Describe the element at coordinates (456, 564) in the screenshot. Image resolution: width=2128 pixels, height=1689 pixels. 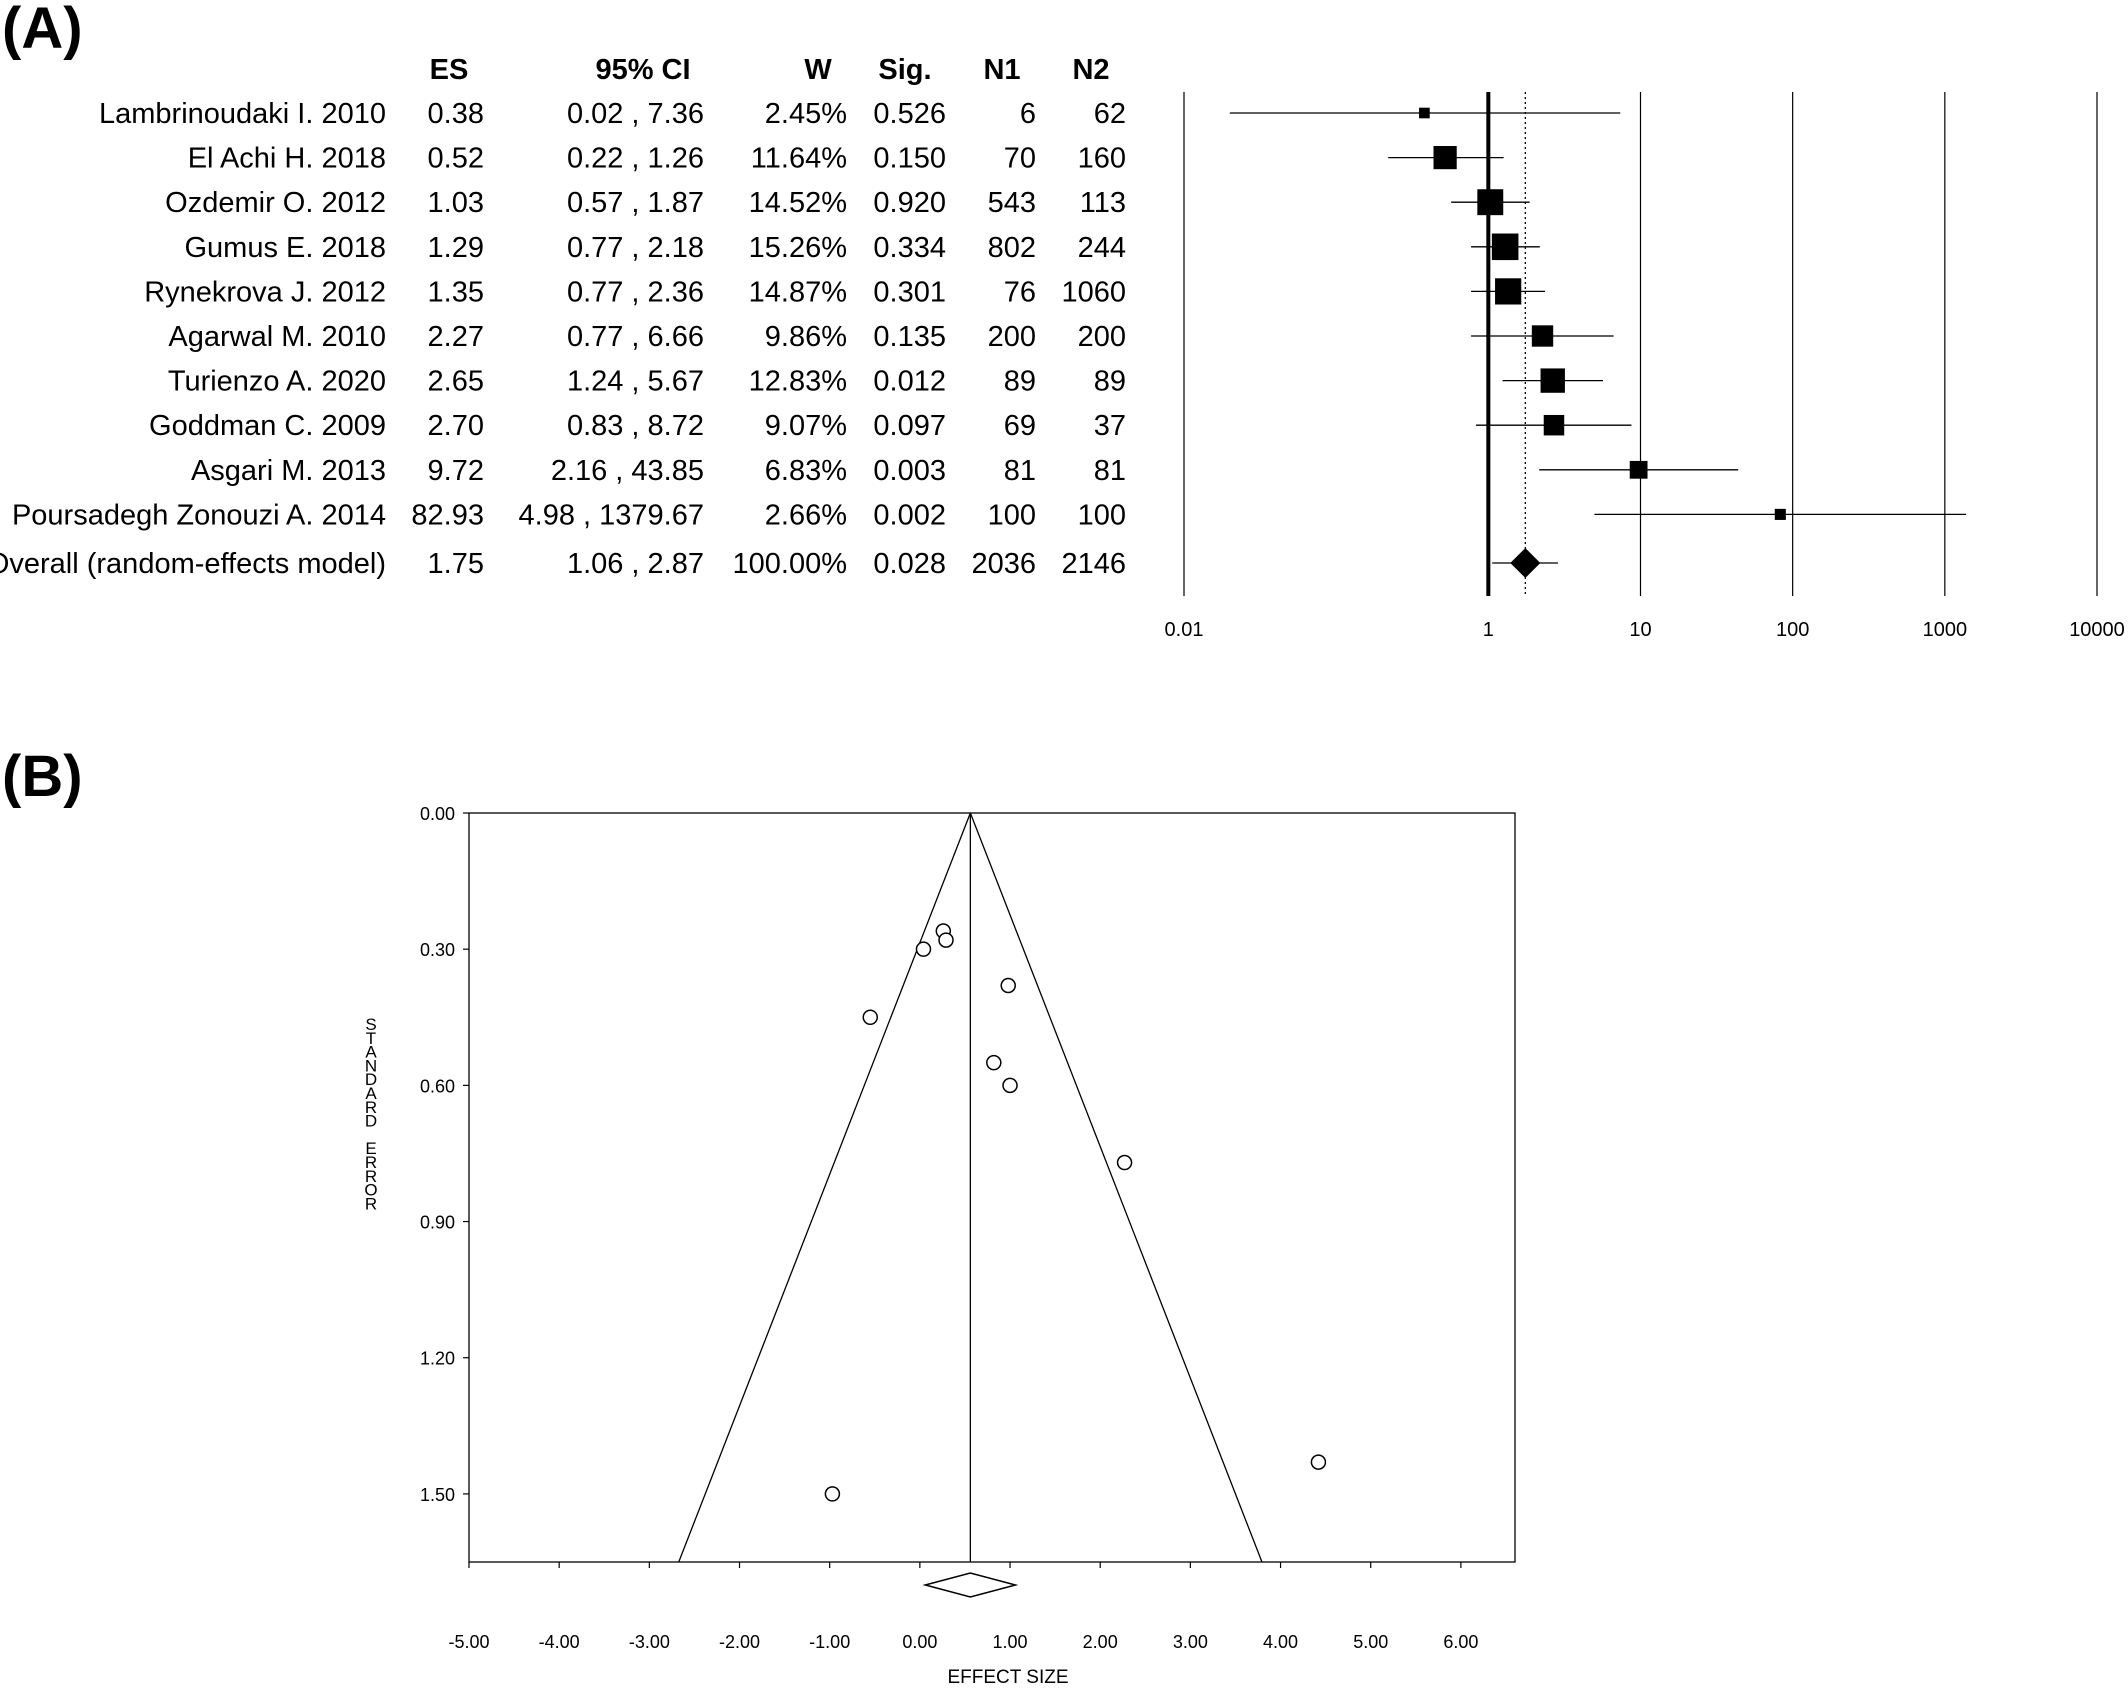
I see `es-value: 1.75` at that location.